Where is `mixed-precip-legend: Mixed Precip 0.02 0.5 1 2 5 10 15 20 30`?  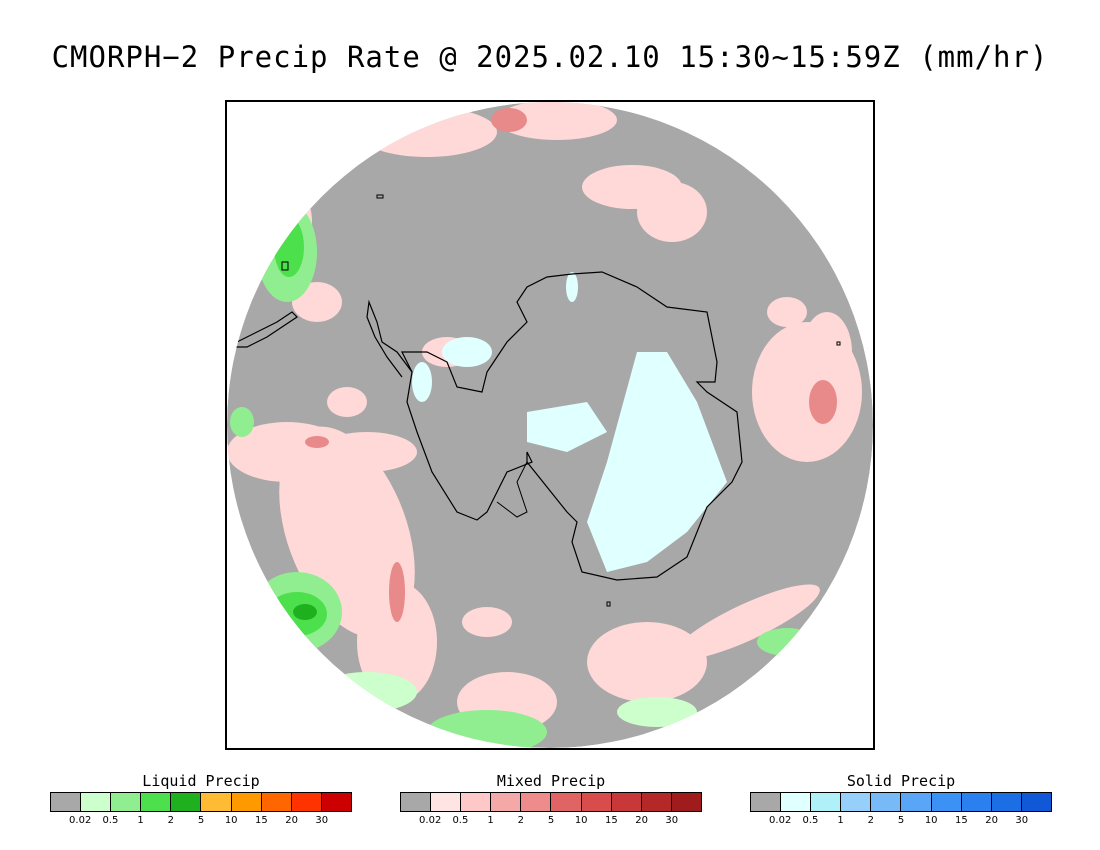 mixed-precip-legend: Mixed Precip 0.02 0.5 1 2 5 10 15 20 30 is located at coordinates (551, 799).